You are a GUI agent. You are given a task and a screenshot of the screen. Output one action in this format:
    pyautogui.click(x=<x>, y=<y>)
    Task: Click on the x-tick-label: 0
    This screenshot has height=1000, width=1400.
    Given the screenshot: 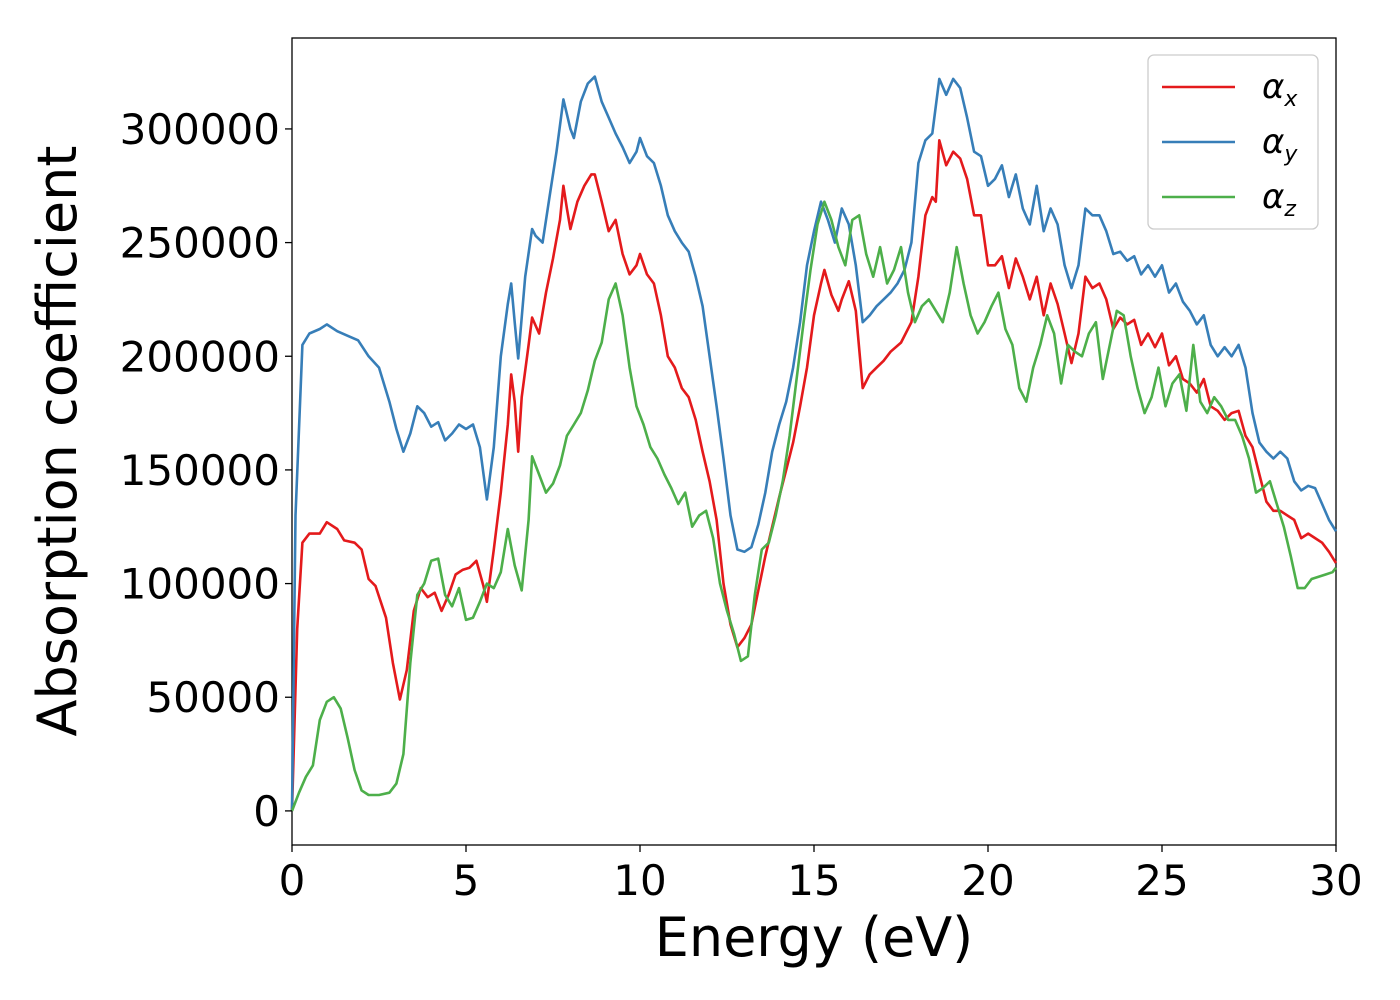 What is the action you would take?
    pyautogui.click(x=292, y=880)
    